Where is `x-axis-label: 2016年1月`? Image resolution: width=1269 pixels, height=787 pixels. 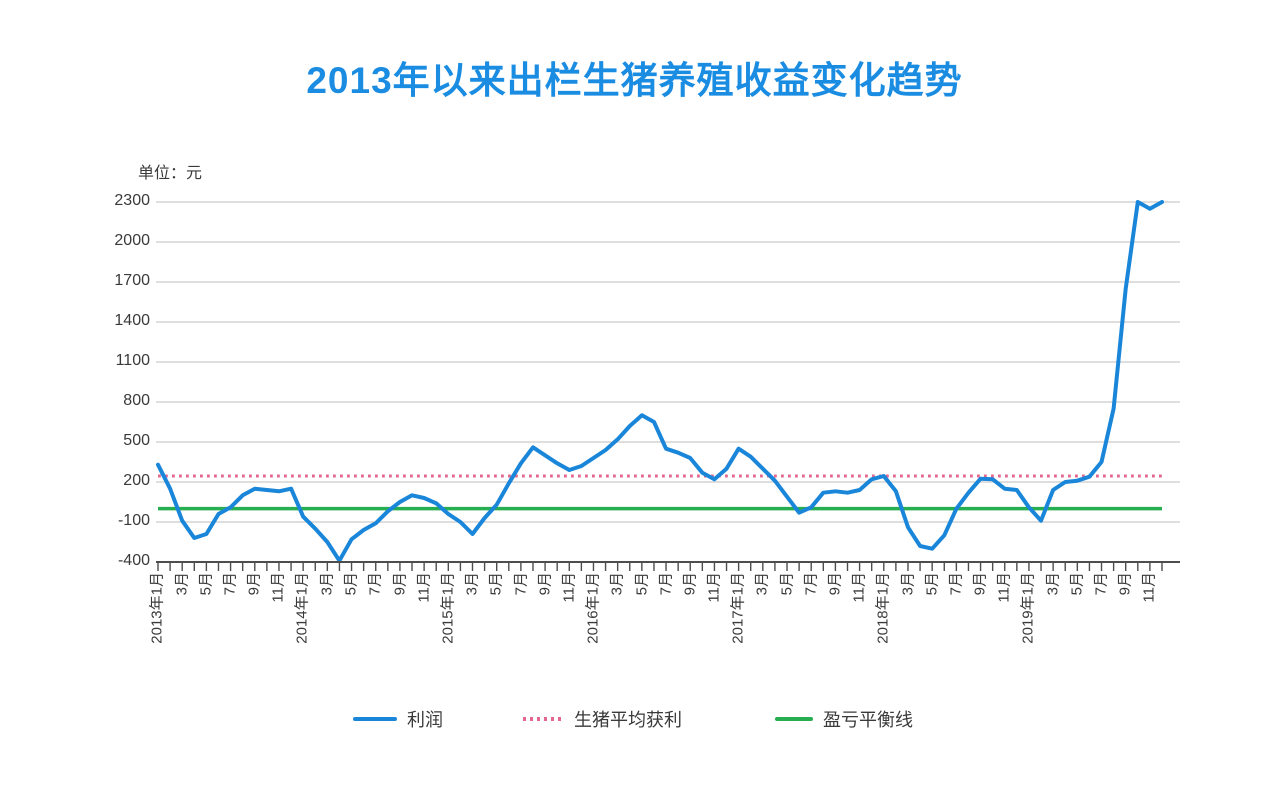 x-axis-label: 2016年1月 is located at coordinates (593, 608).